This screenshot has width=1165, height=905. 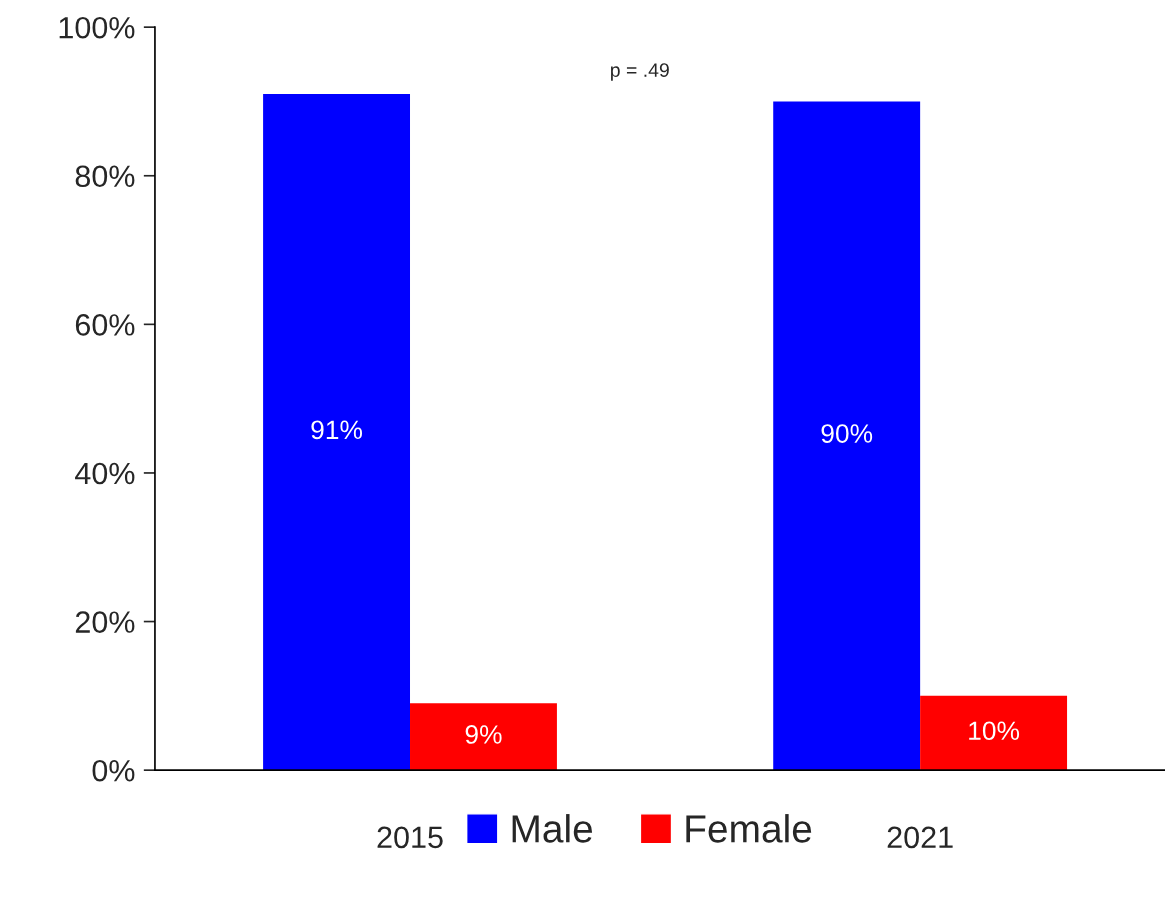 What do you see at coordinates (920, 837) in the screenshot?
I see `x-tick-label: 2021` at bounding box center [920, 837].